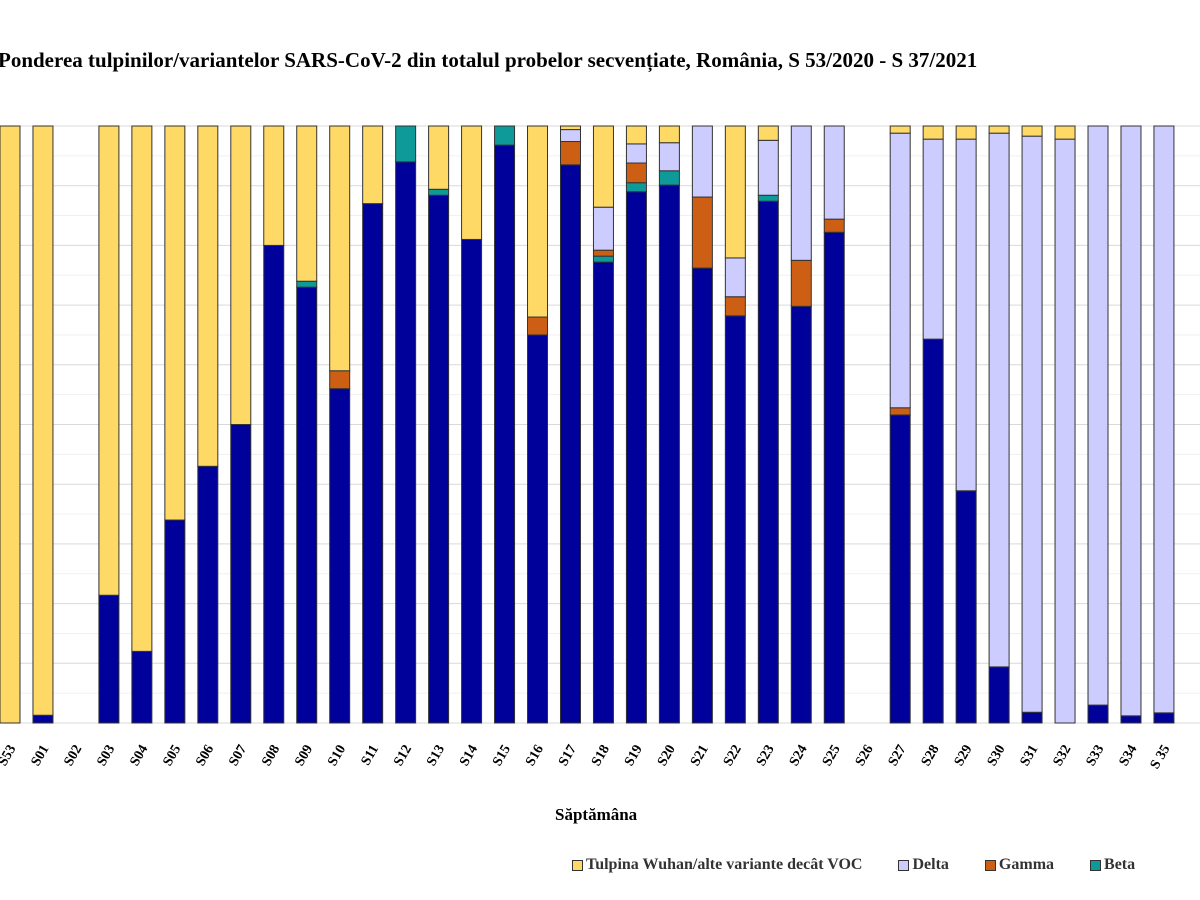 The width and height of the screenshot is (1200, 900). Describe the element at coordinates (436, 756) in the screenshot. I see `x-tick-label: S13` at that location.